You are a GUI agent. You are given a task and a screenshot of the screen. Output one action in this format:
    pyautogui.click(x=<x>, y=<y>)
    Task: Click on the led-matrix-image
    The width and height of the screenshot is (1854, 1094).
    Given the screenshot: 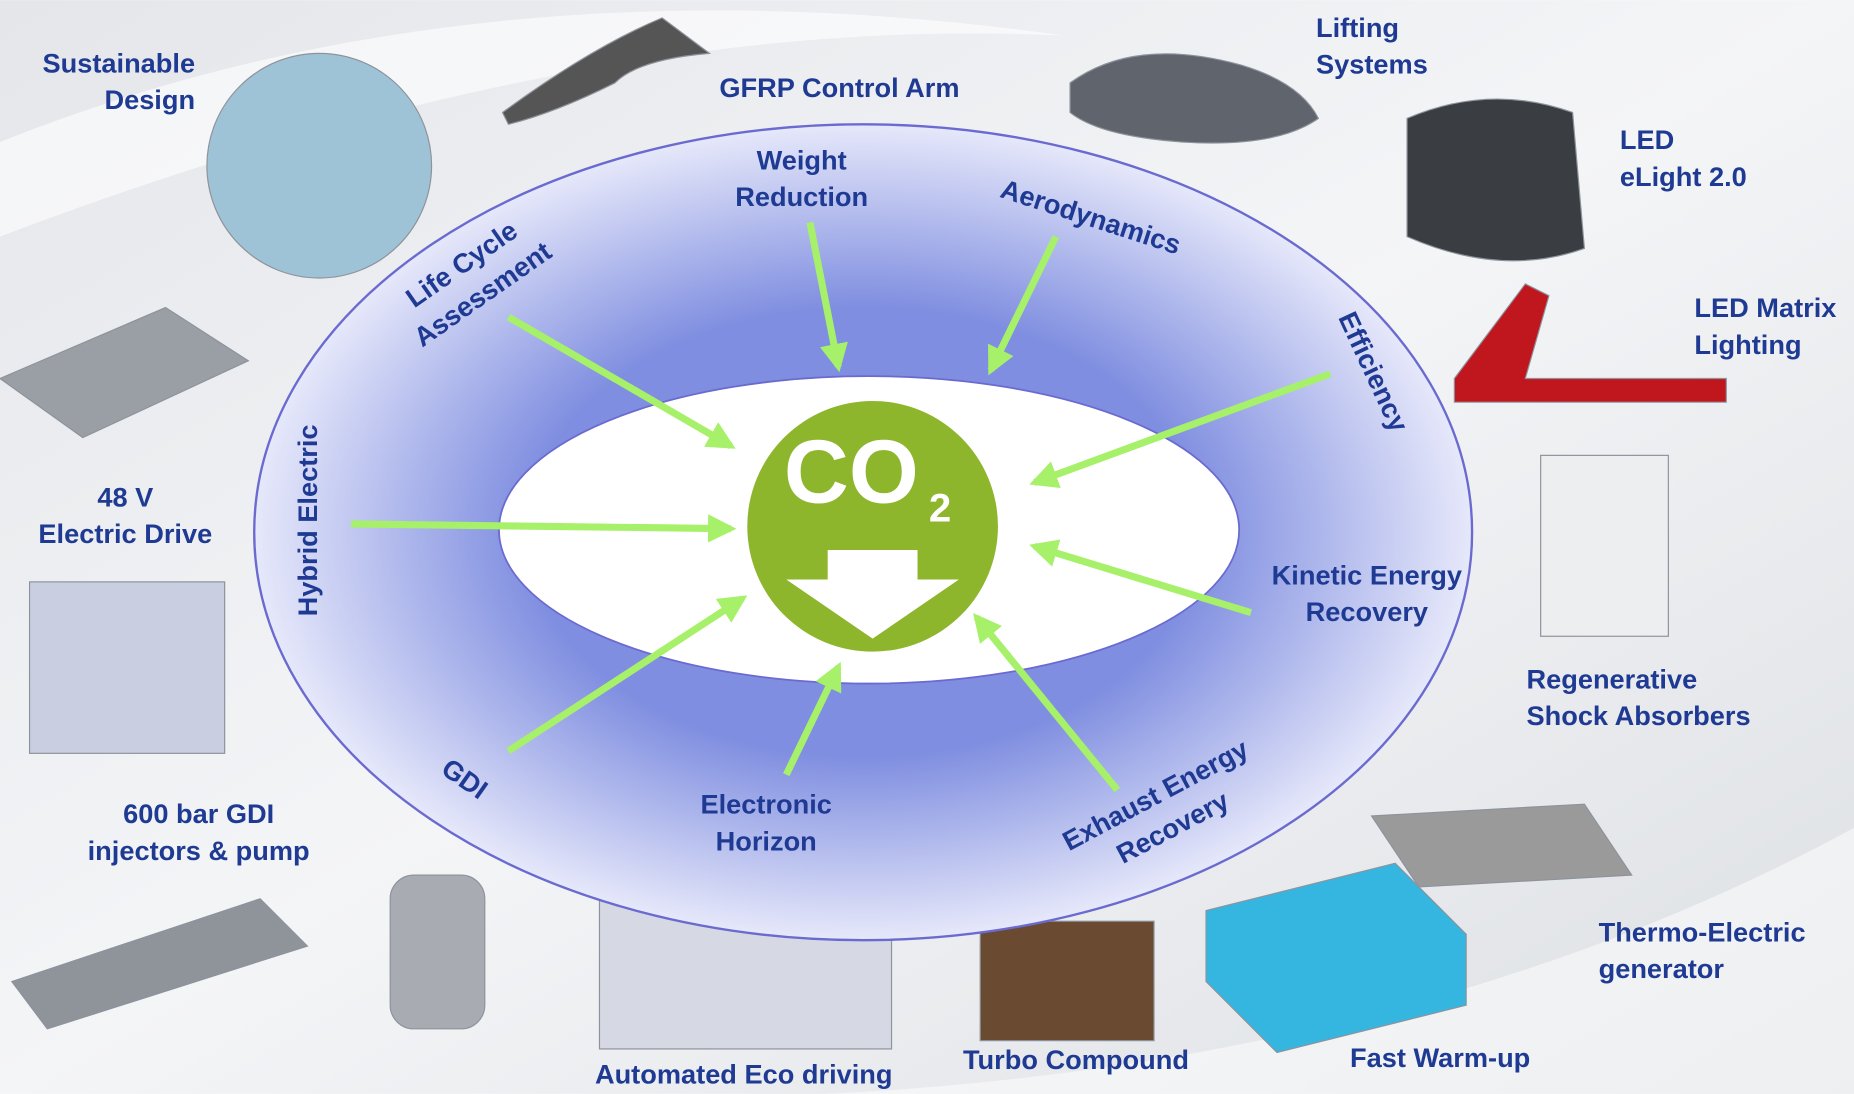 What is the action you would take?
    pyautogui.click(x=1590, y=343)
    